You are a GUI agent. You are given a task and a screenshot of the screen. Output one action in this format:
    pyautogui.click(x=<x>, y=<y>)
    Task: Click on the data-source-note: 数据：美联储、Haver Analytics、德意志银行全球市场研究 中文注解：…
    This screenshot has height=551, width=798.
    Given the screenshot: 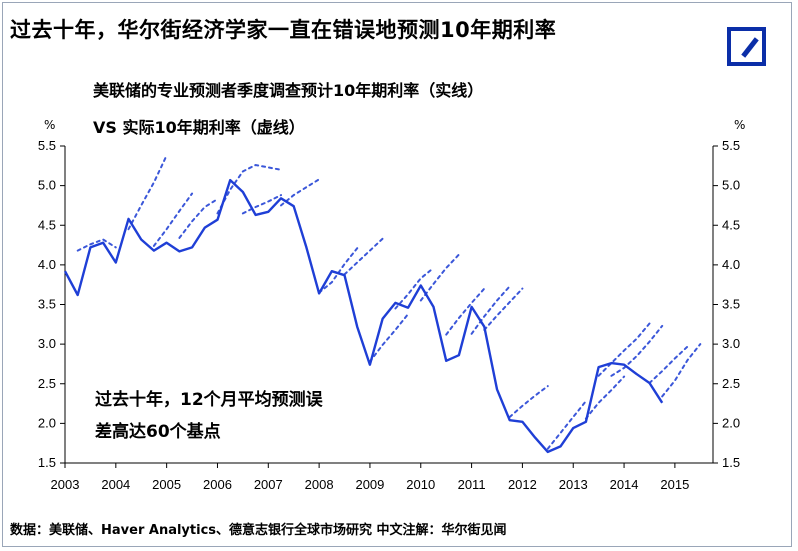 What is the action you would take?
    pyautogui.click(x=258, y=530)
    